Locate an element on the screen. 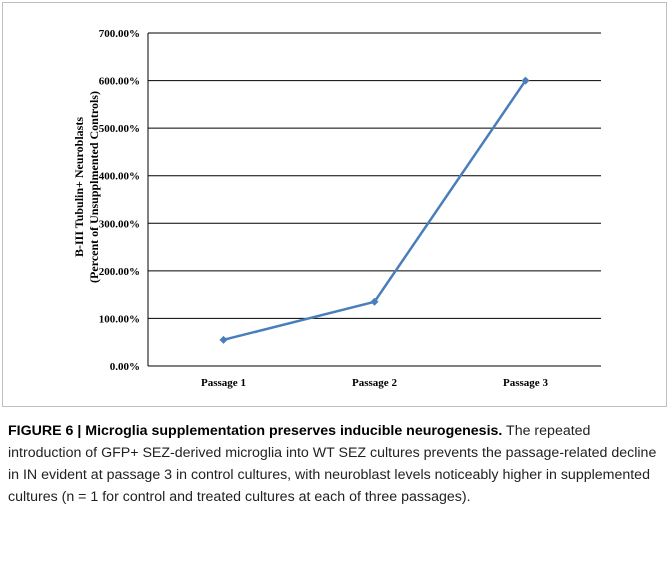 This screenshot has width=671, height=583. y-tick-label: 500.00% is located at coordinates (119, 129).